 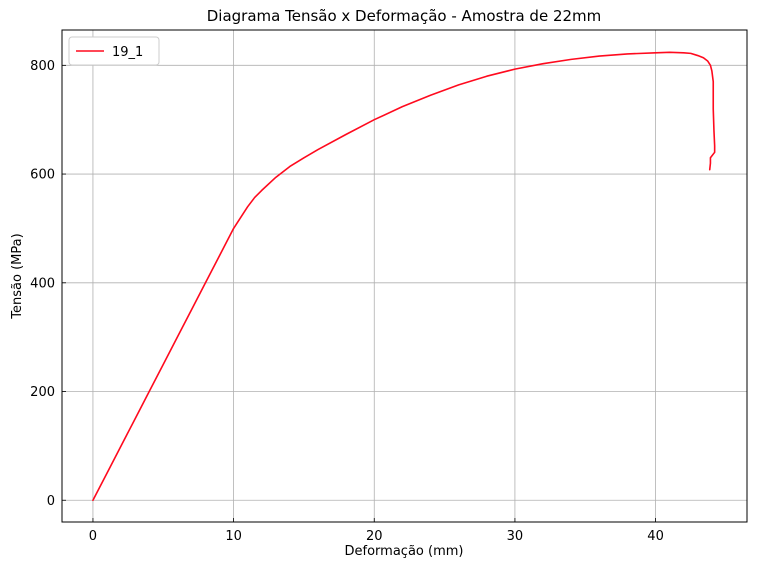 I want to click on x-tick-label: 0, so click(x=93, y=536).